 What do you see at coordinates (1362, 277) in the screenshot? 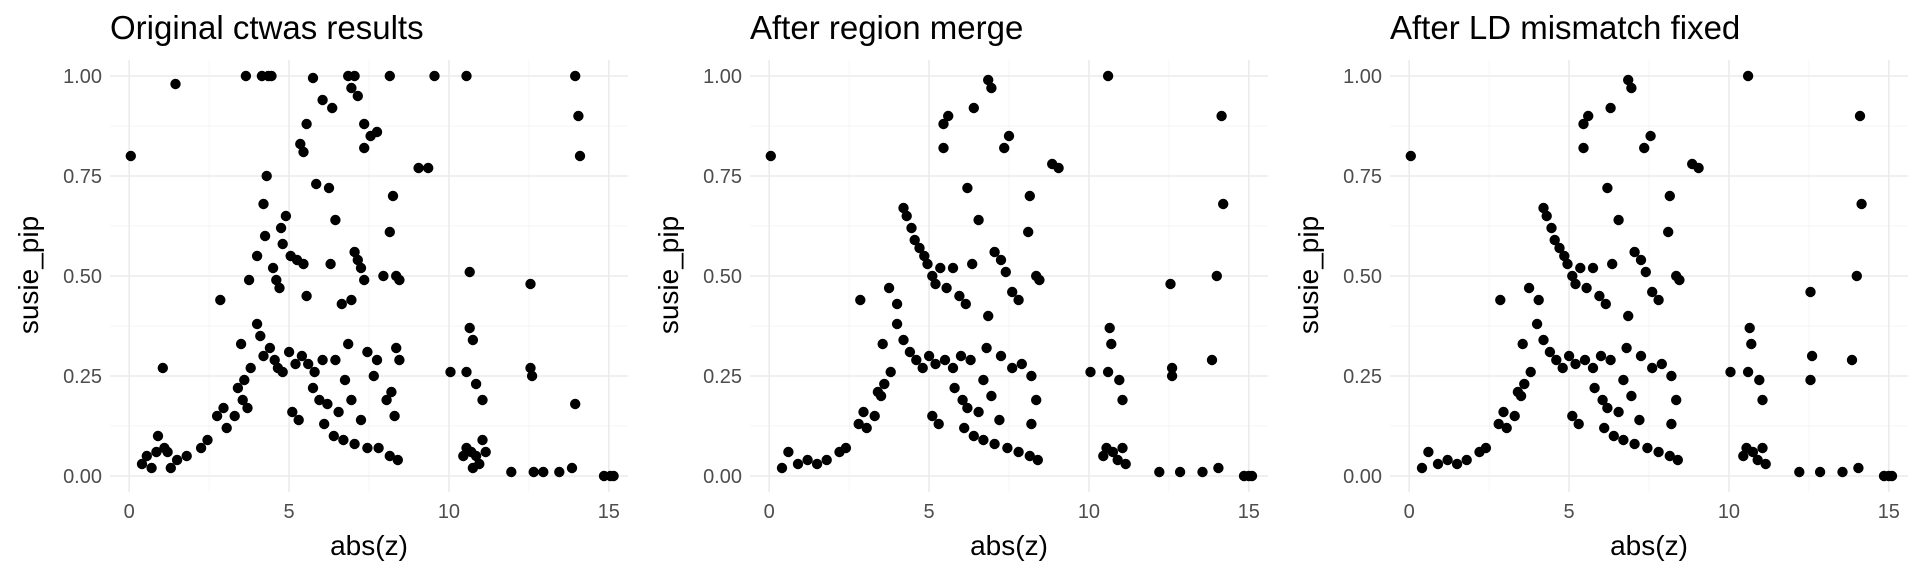
I see `y-tick-label: 0.50` at bounding box center [1362, 277].